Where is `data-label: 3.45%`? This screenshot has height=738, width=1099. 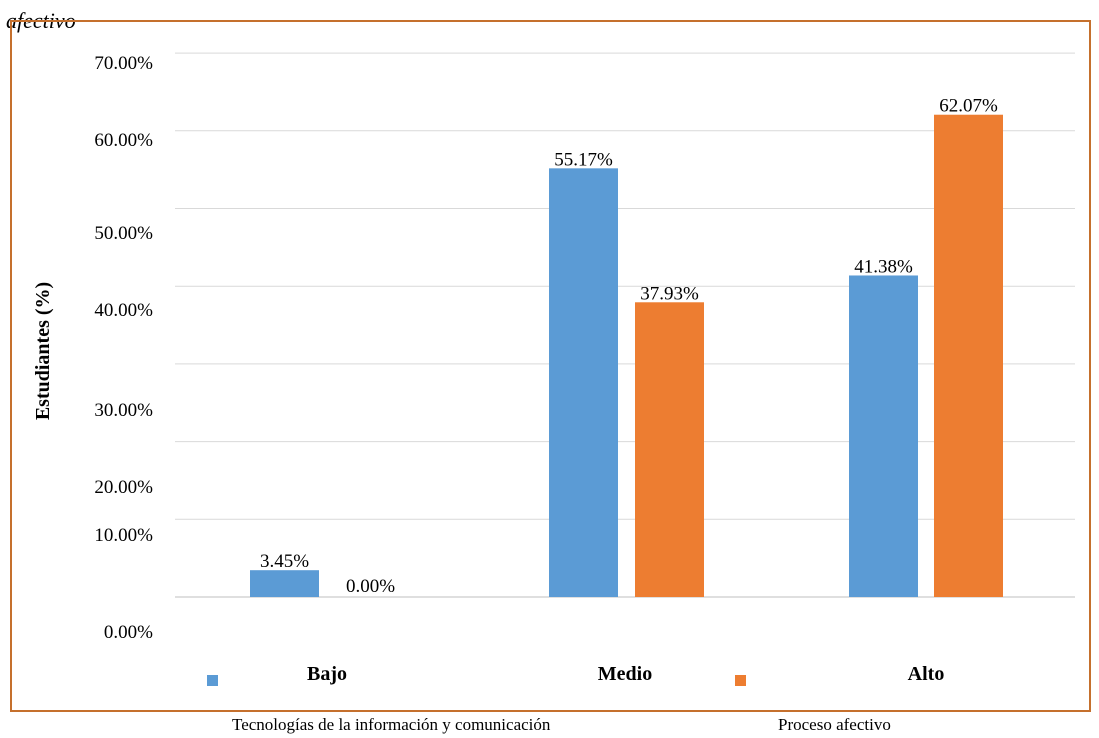
data-label: 3.45% is located at coordinates (284, 561).